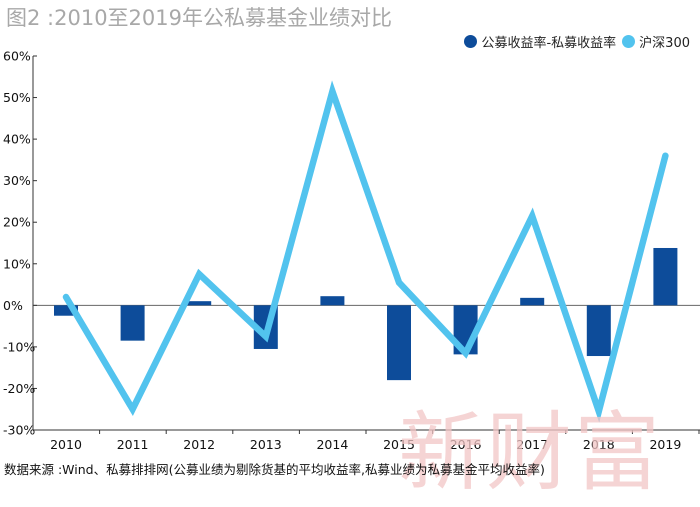 The height and width of the screenshot is (507, 700). I want to click on x-tick-label: 2015, so click(399, 444).